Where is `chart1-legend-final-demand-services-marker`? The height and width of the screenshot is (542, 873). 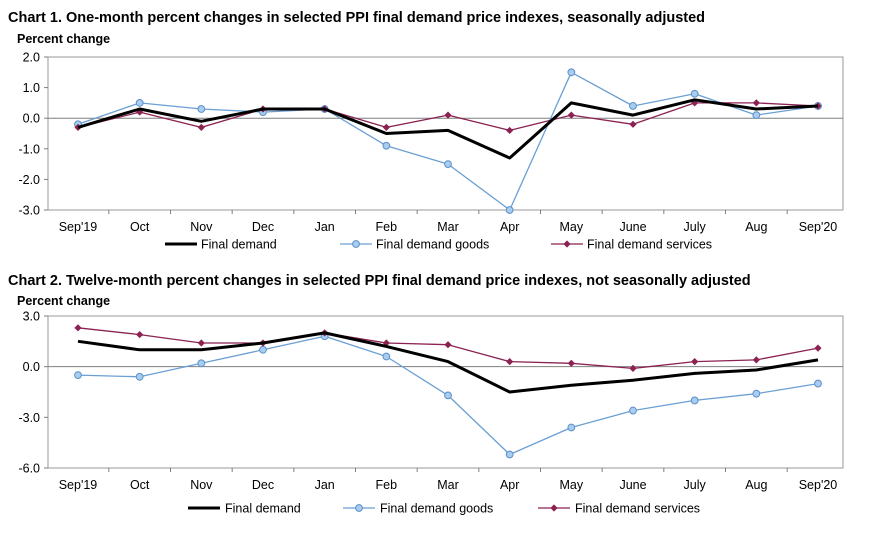 chart1-legend-final-demand-services-marker is located at coordinates (567, 244).